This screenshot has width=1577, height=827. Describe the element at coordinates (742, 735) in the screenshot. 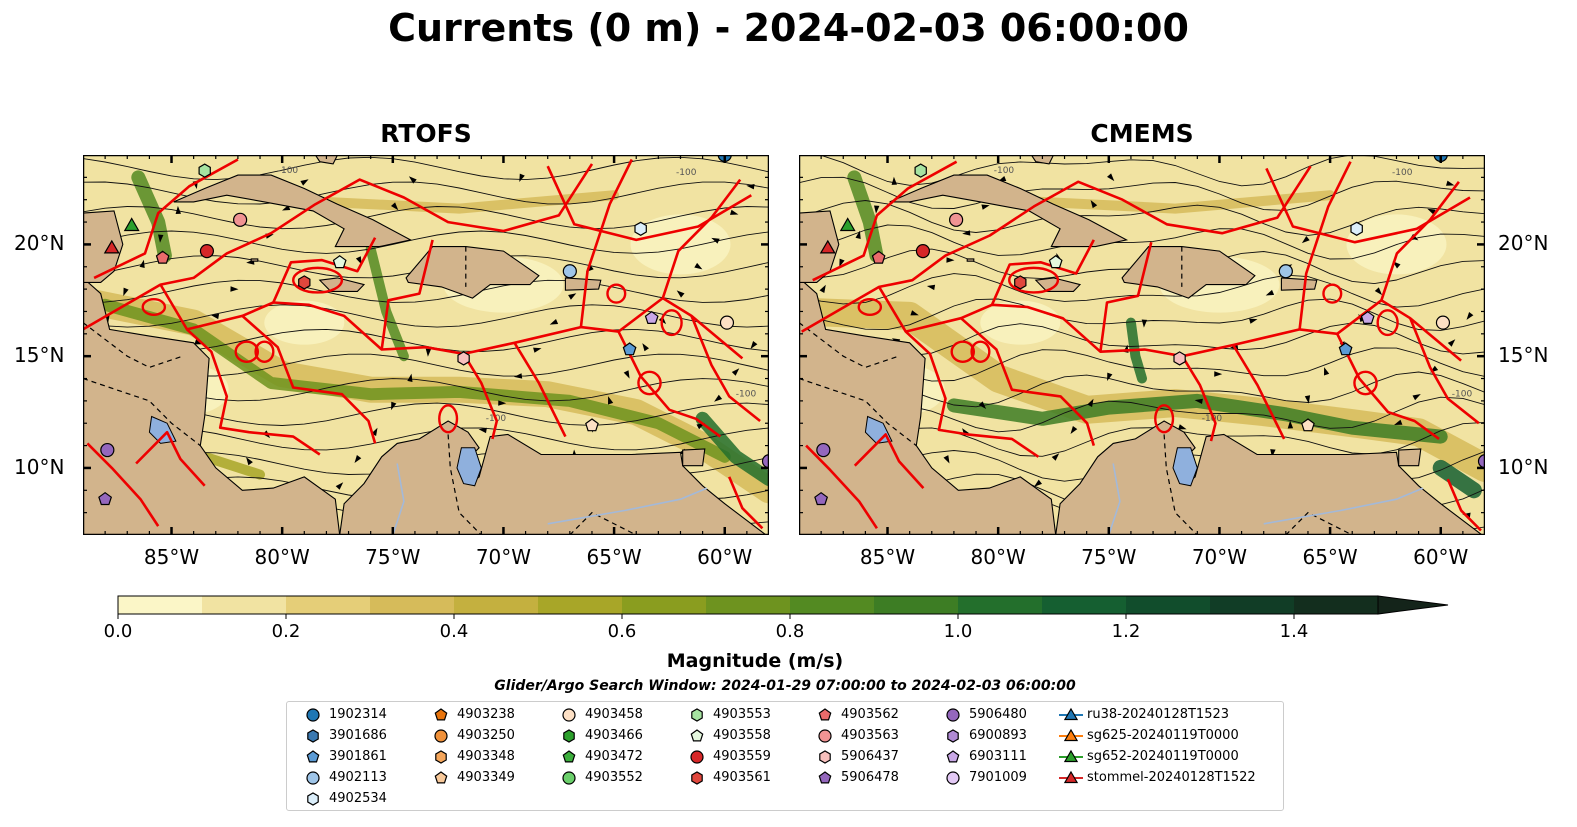

I see `legend-label: 4903558` at that location.